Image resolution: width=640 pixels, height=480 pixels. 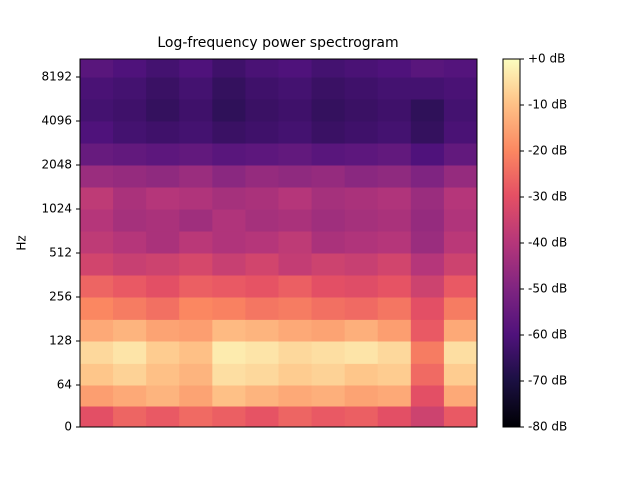 I want to click on chart-title: Log-frequency power spectrogram, so click(x=277, y=43).